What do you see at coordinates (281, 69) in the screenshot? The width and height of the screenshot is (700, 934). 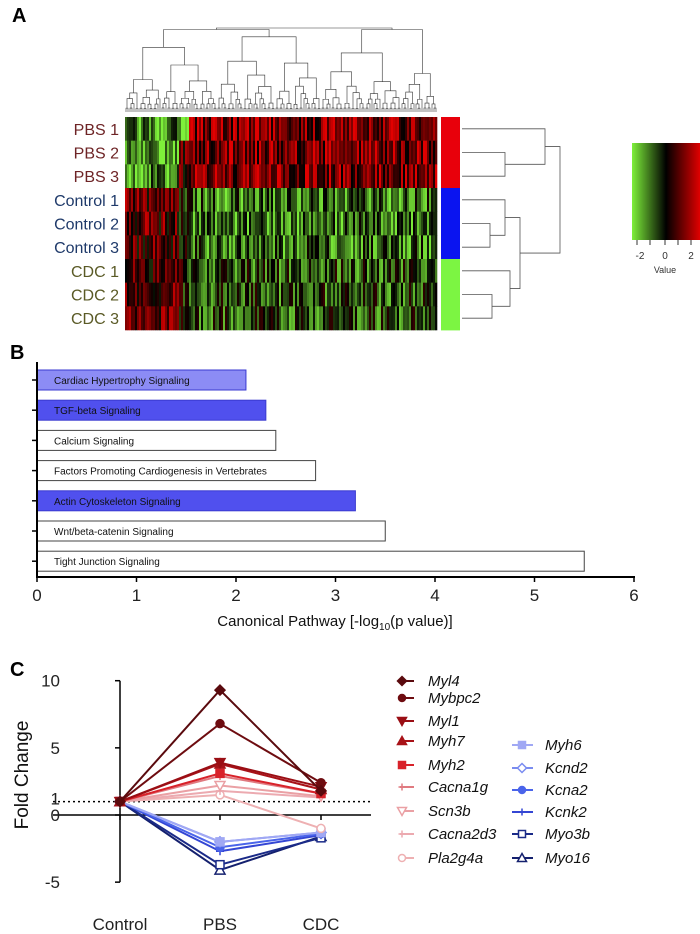 I see `column-dendrogram` at bounding box center [281, 69].